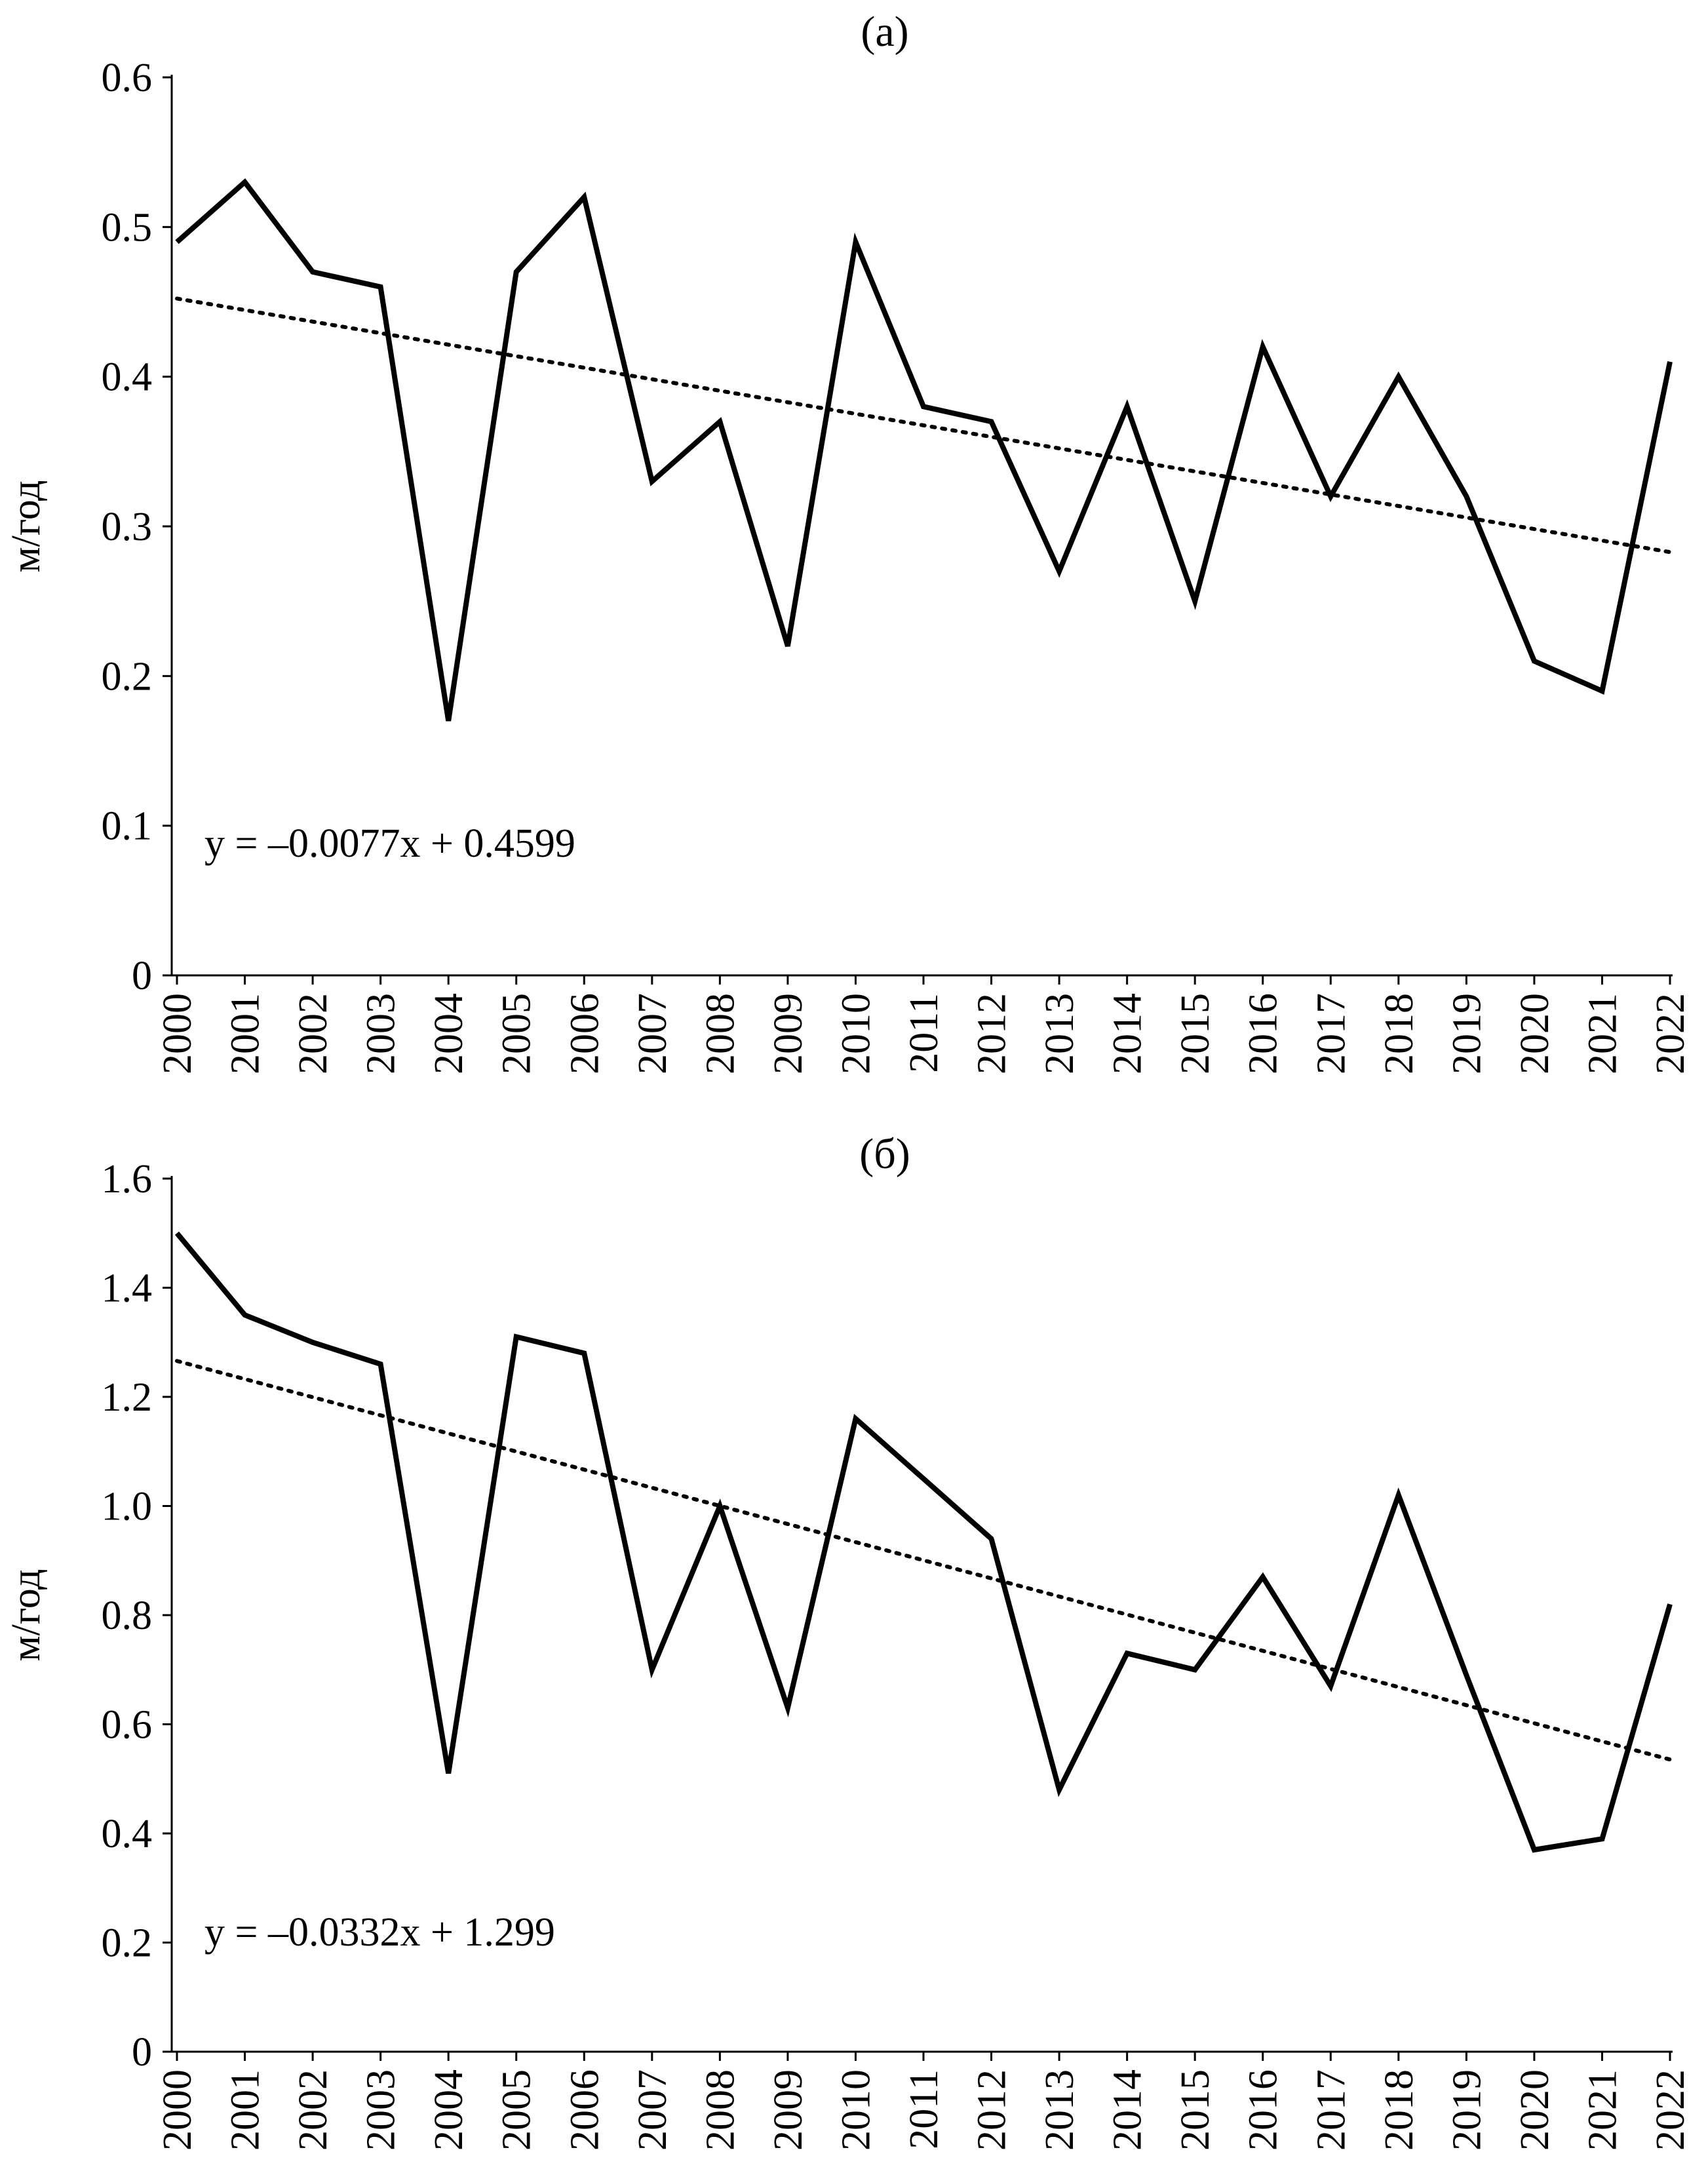 Image resolution: width=1708 pixels, height=2171 pixels. I want to click on y-tick-label: 1.6, so click(127, 1179).